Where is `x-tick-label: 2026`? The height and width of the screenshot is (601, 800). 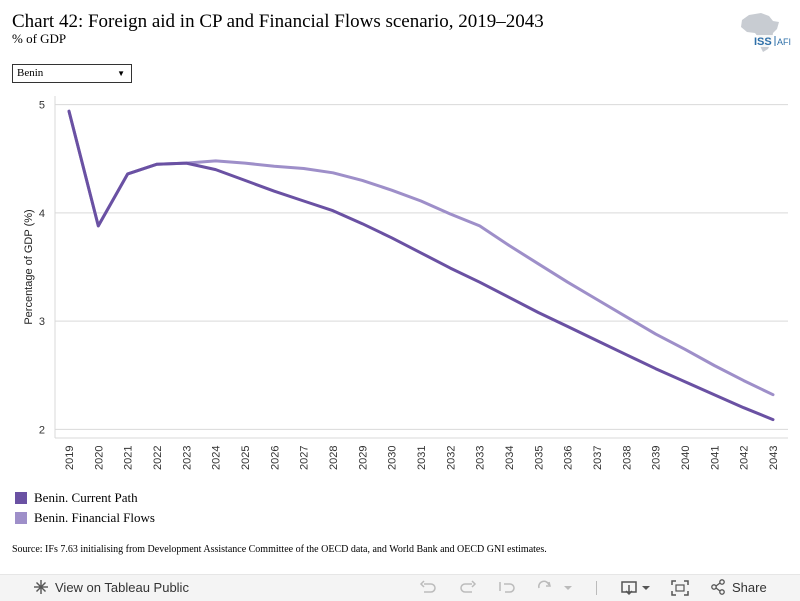 x-tick-label: 2026 is located at coordinates (275, 458).